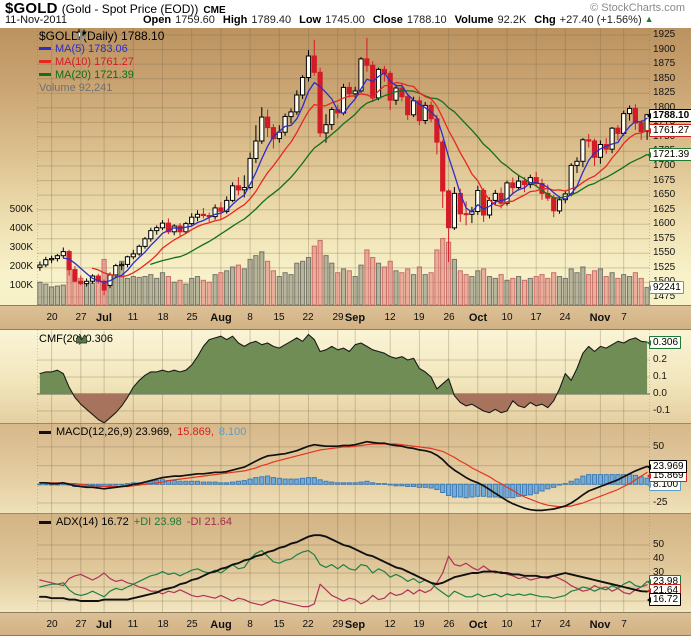 The height and width of the screenshot is (636, 691). Describe the element at coordinates (81, 339) in the screenshot. I see `area-chart-icon` at that location.